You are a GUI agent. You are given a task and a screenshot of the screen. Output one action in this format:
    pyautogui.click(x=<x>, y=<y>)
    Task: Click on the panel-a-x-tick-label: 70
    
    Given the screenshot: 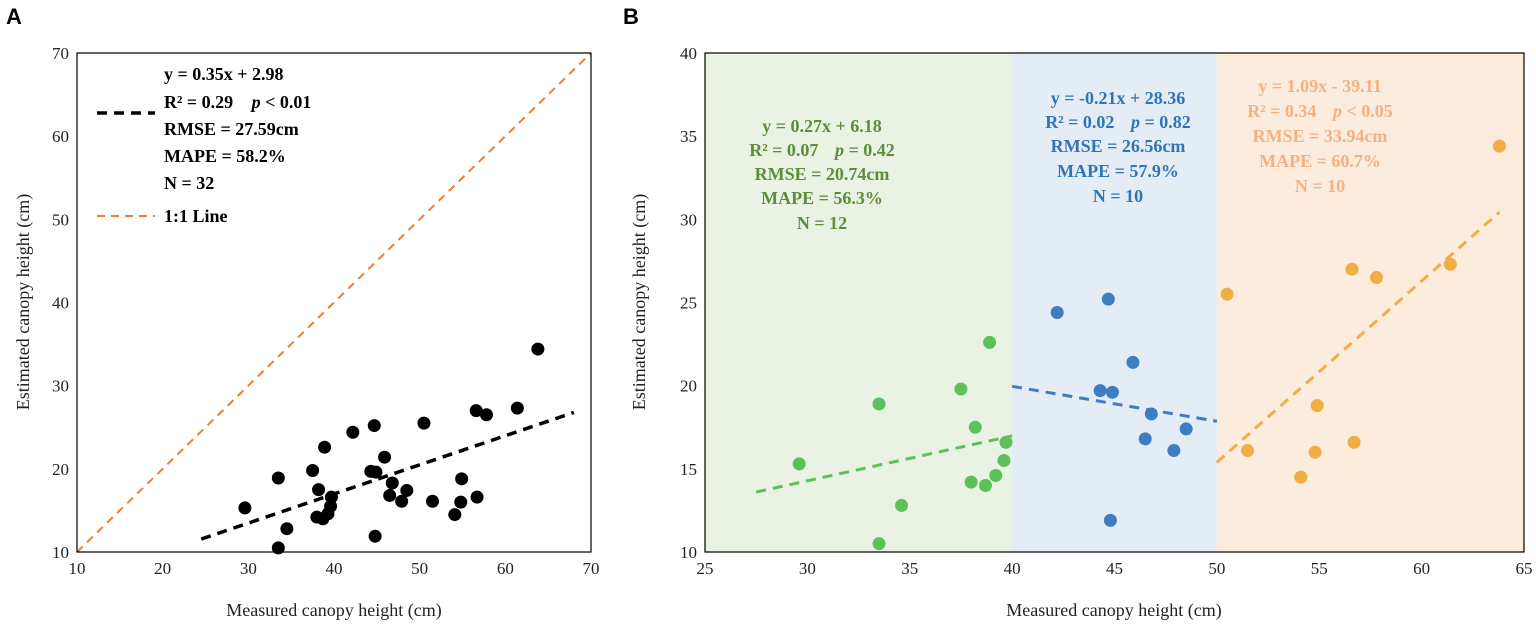 What is the action you would take?
    pyautogui.click(x=591, y=568)
    